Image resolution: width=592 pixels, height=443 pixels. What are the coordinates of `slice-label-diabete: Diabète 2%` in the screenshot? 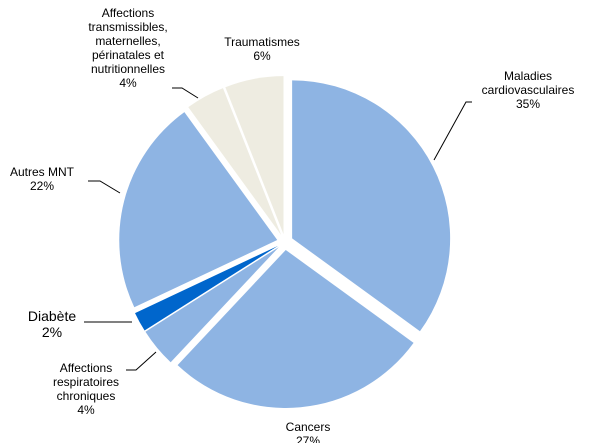 It's located at (52, 324).